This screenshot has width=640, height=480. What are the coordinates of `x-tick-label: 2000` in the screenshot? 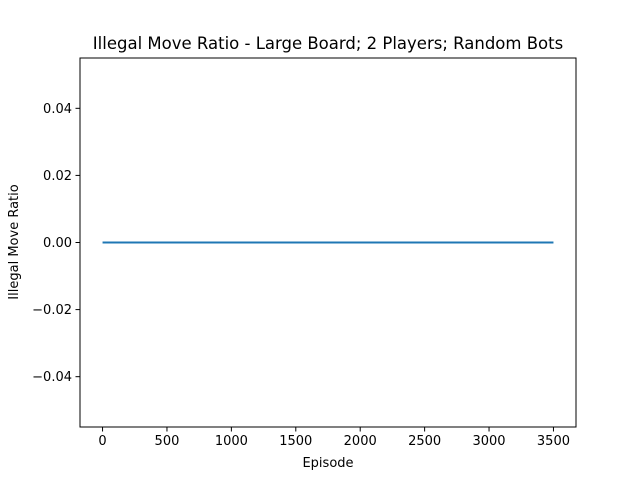 It's located at (360, 441).